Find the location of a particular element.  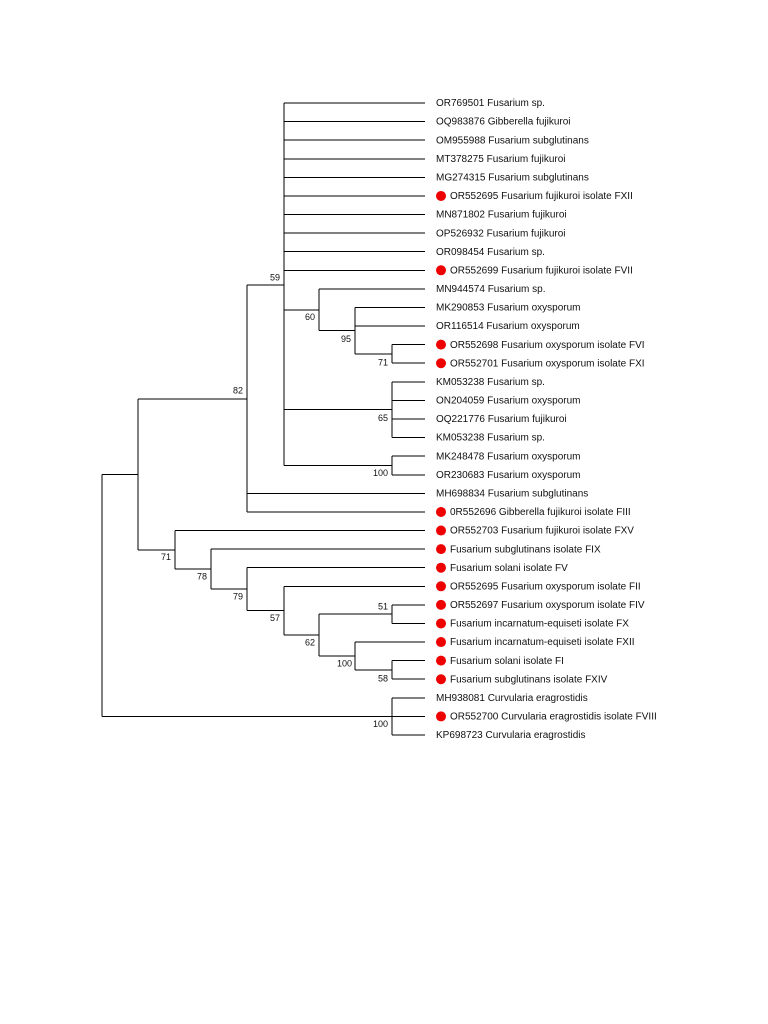

leaf-label: OQ983876 Gibberella fujikuroi is located at coordinates (503, 122).